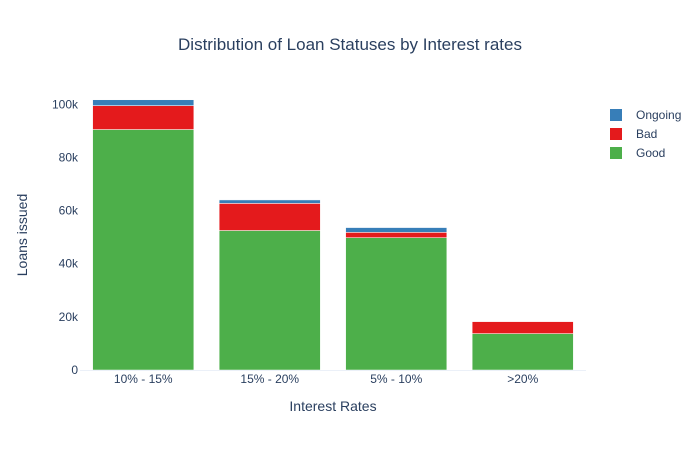 The image size is (700, 450). I want to click on x-tick-label: 5% - 10%, so click(396, 379).